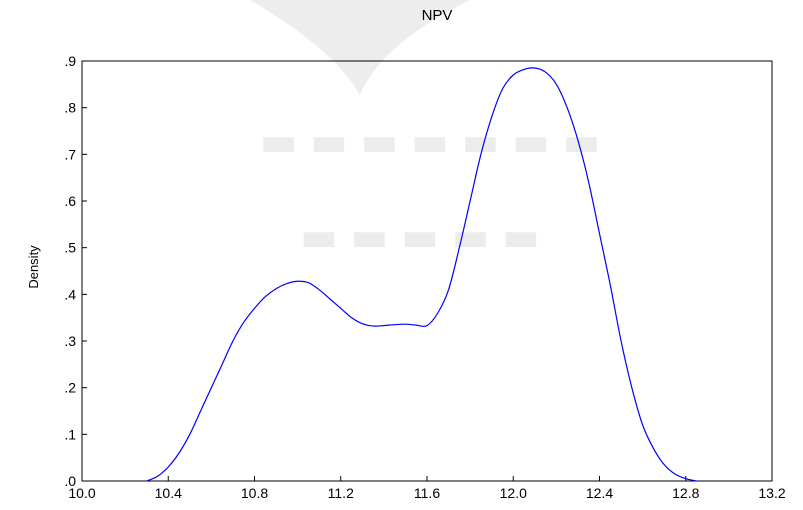 The image size is (803, 510). Describe the element at coordinates (254, 493) in the screenshot. I see `x-tick-label: 10.8` at that location.